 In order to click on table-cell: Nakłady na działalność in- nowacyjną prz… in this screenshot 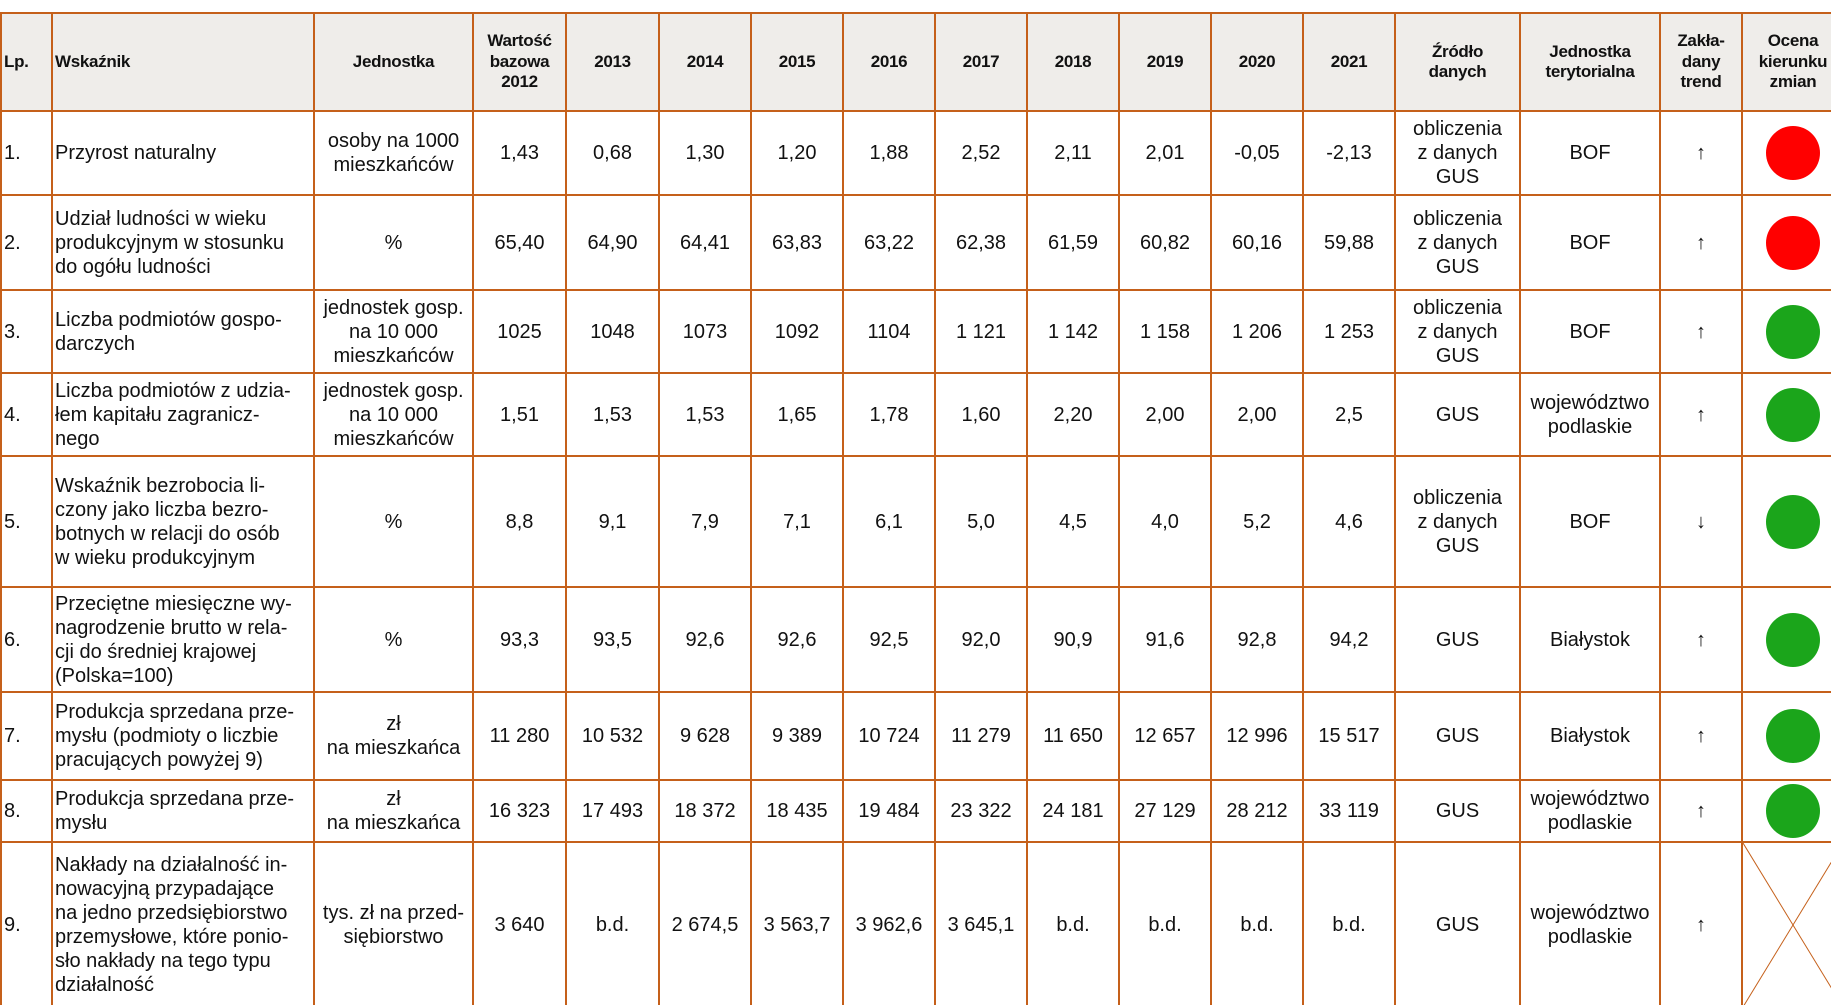, I will do `click(183, 923)`.